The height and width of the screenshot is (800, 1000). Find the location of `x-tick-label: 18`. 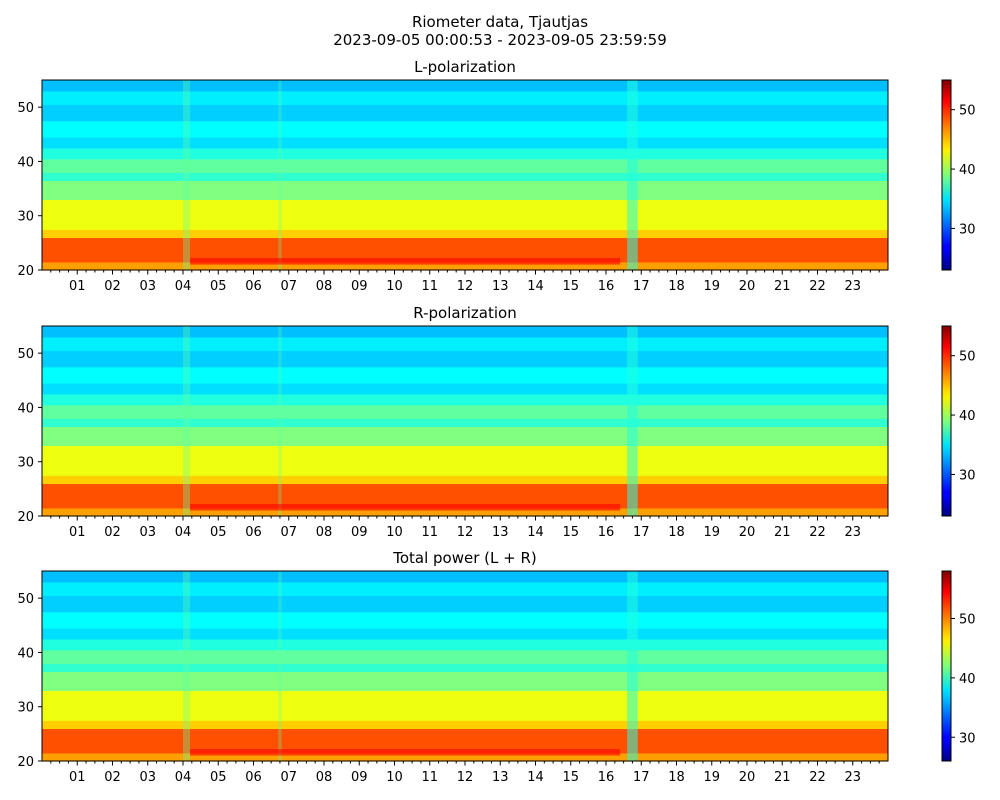

x-tick-label: 18 is located at coordinates (676, 532).